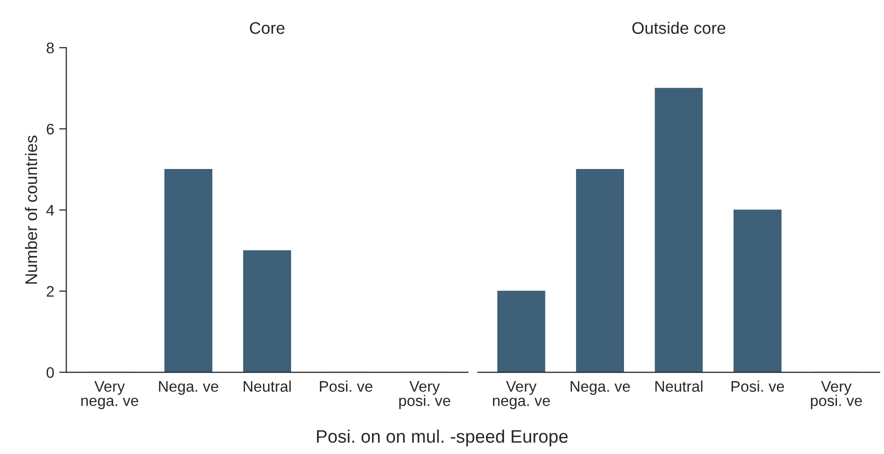 The height and width of the screenshot is (454, 884). Describe the element at coordinates (50, 210) in the screenshot. I see `y-tick-label: 4` at that location.